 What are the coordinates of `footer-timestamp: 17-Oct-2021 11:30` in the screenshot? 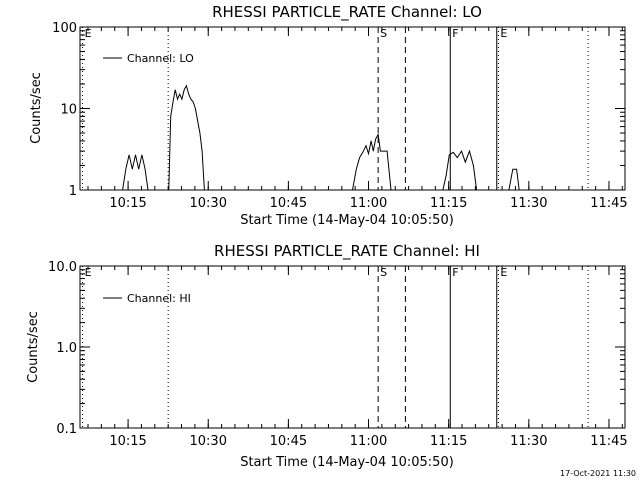 It's located at (598, 473).